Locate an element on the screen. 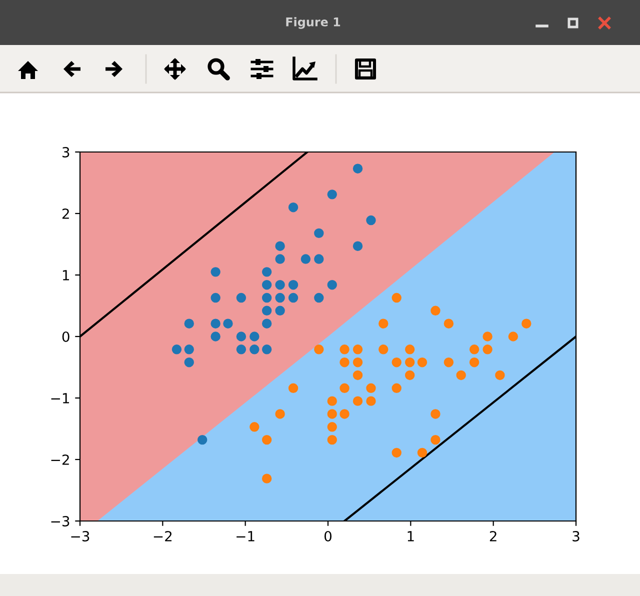 The height and width of the screenshot is (596, 640). chart-title: Figure 1 is located at coordinates (313, 23).